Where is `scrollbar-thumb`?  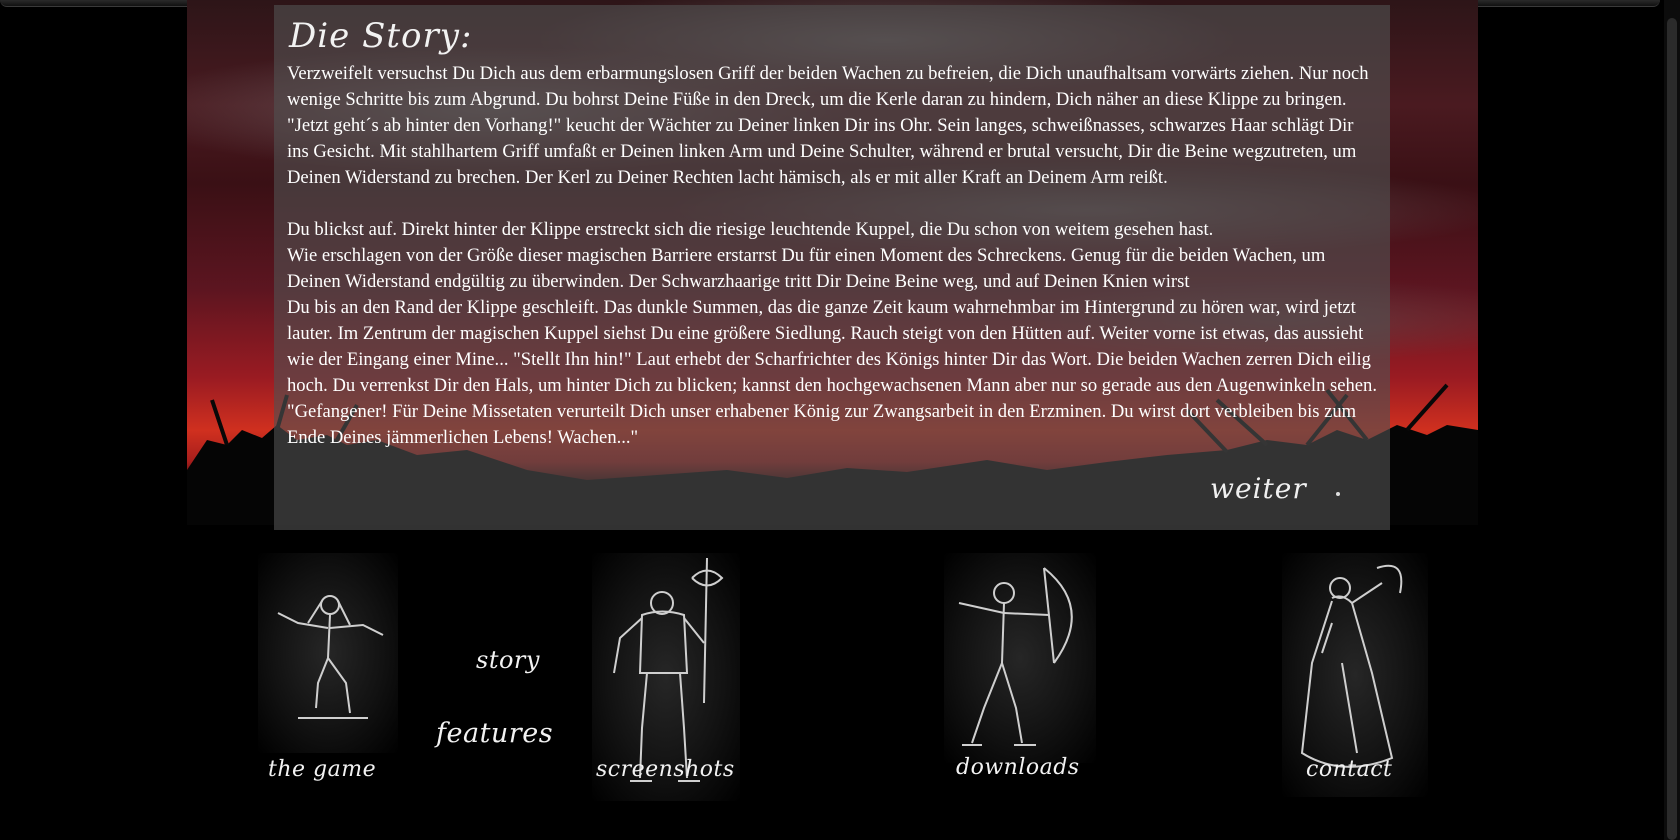
scrollbar-thumb is located at coordinates (1672, 429).